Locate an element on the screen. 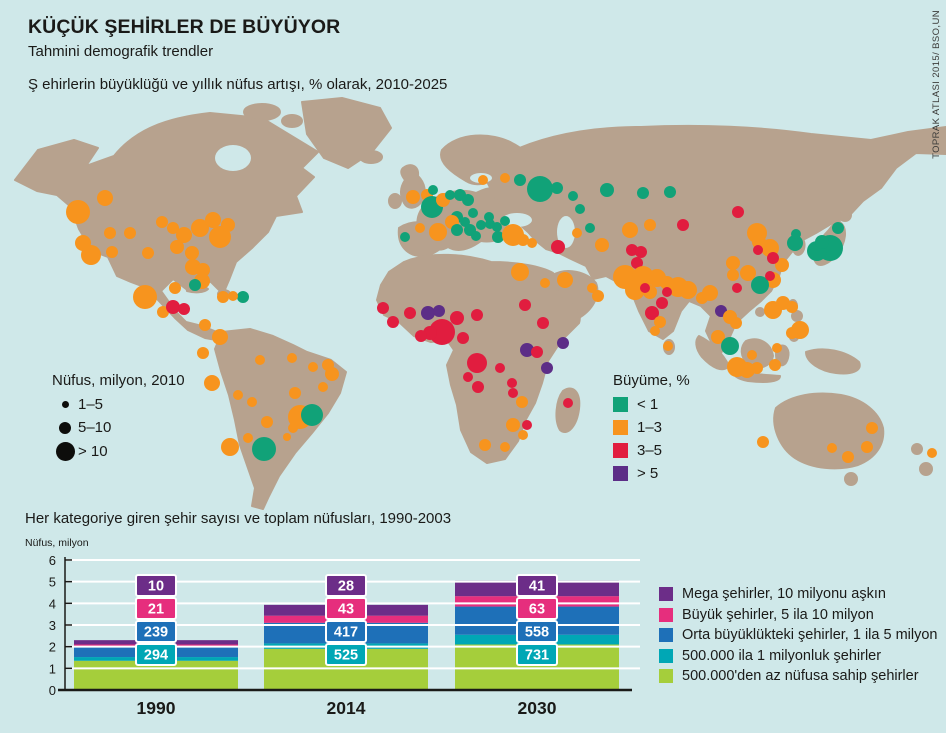 The height and width of the screenshot is (733, 946). growth-legend-item: 3–5 is located at coordinates (651, 450).